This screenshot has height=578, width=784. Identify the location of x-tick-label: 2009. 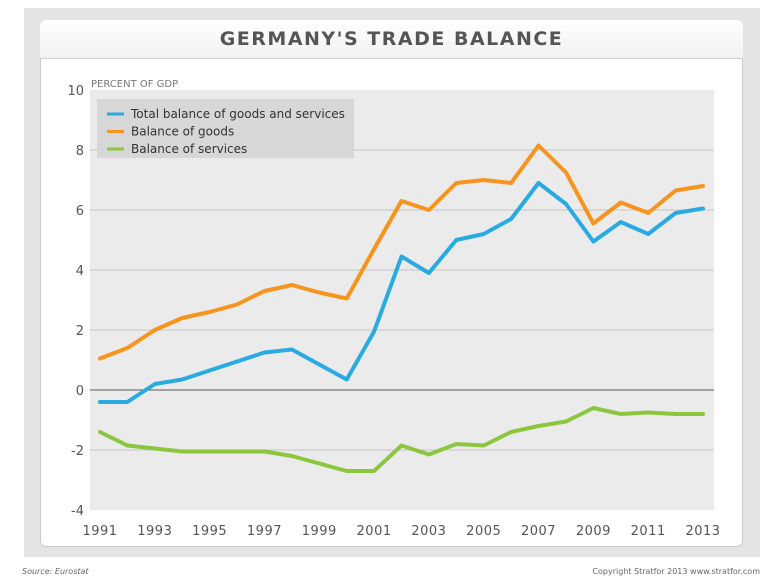
(593, 531).